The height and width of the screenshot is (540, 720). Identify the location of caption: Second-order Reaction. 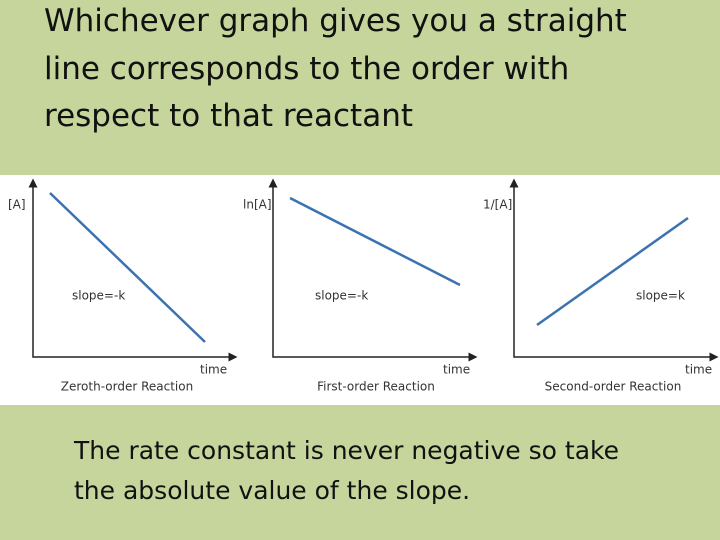
(613, 387).